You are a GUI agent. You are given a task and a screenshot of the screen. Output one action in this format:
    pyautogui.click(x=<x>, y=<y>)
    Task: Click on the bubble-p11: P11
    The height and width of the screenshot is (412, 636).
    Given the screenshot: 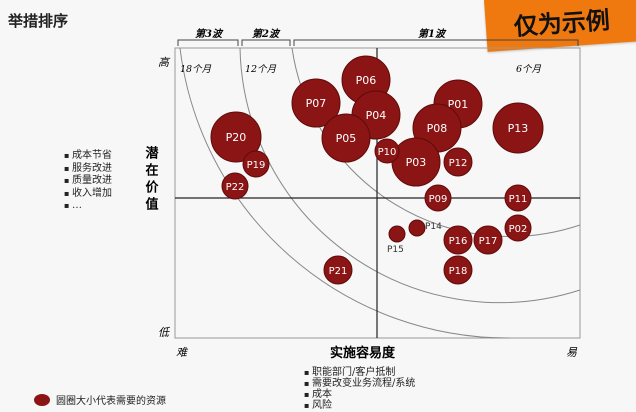 What is the action you would take?
    pyautogui.click(x=518, y=198)
    